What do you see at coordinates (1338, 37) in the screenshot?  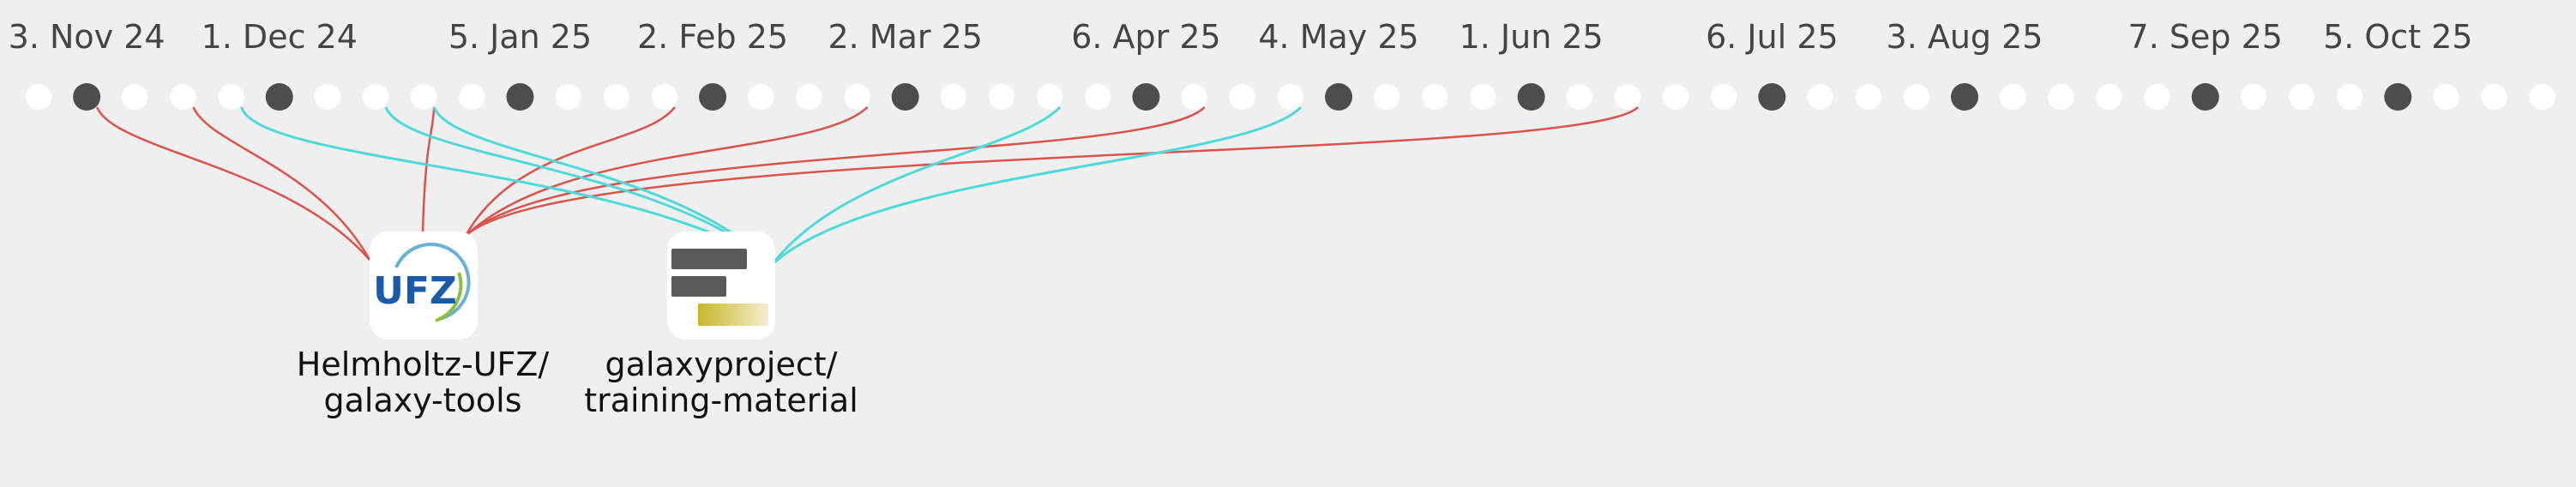 I see `date-label: 4. May 25` at bounding box center [1338, 37].